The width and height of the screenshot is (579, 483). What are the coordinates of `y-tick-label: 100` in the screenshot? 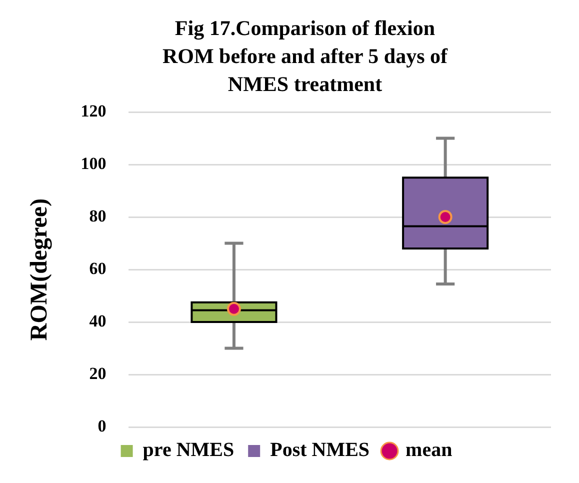 It's located at (93, 163).